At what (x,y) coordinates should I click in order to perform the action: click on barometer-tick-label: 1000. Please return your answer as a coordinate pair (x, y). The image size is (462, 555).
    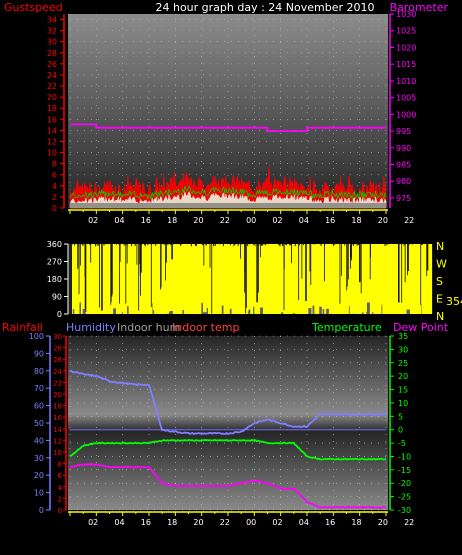
    Looking at the image, I should click on (406, 114).